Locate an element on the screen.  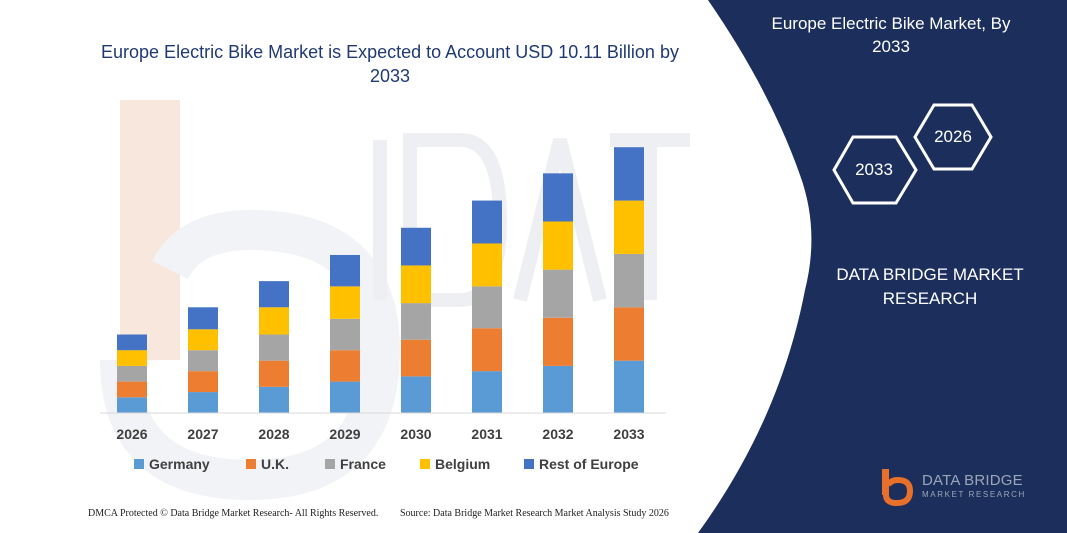
panel-brand: DATA BRIDGE MARKET RESEARCH is located at coordinates (930, 286).